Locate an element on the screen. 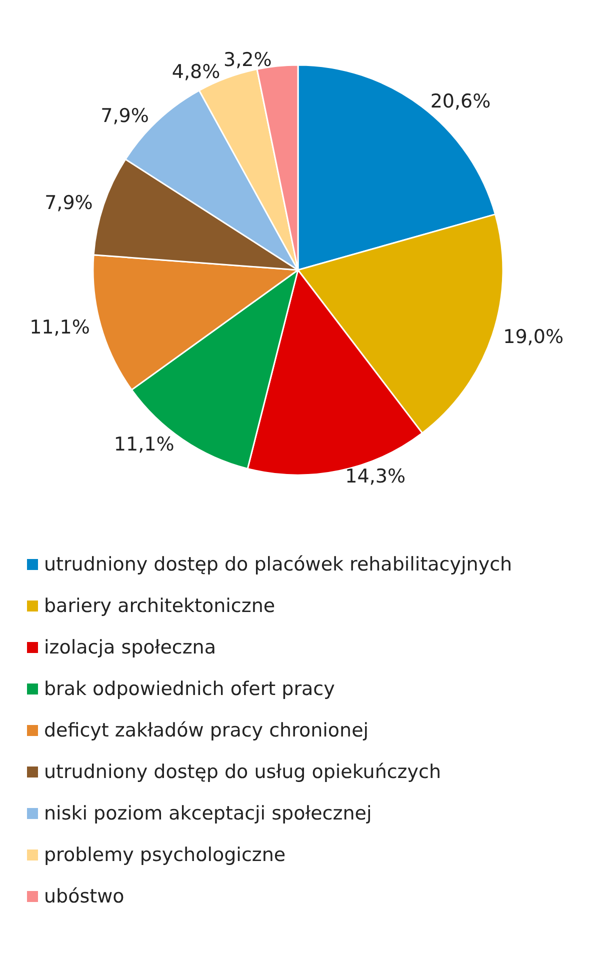  legend-label: bariery architektoniczne is located at coordinates (160, 606).